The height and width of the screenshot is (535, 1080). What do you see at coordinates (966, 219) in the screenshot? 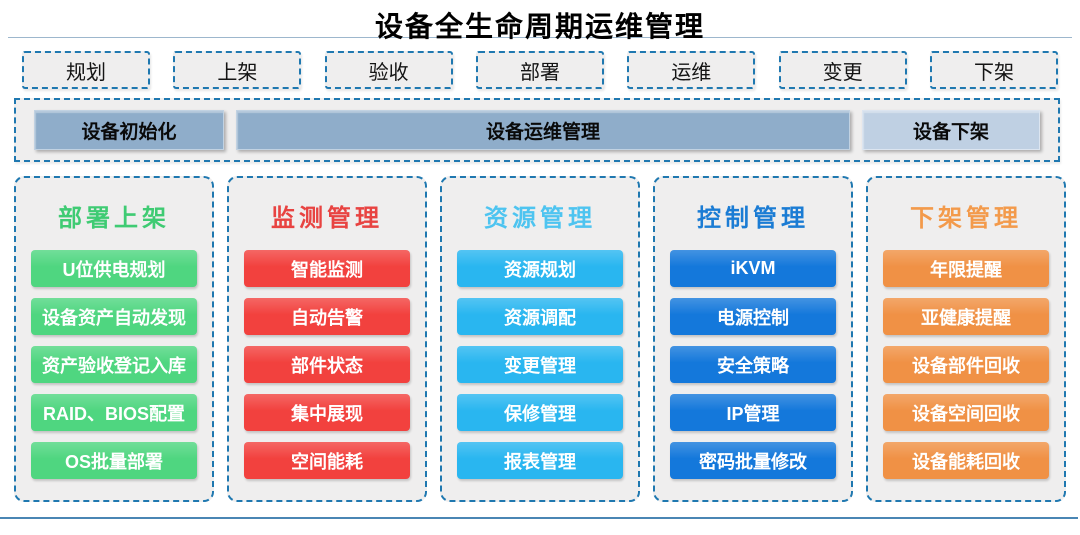
I see `category-title: 下架管理` at bounding box center [966, 219].